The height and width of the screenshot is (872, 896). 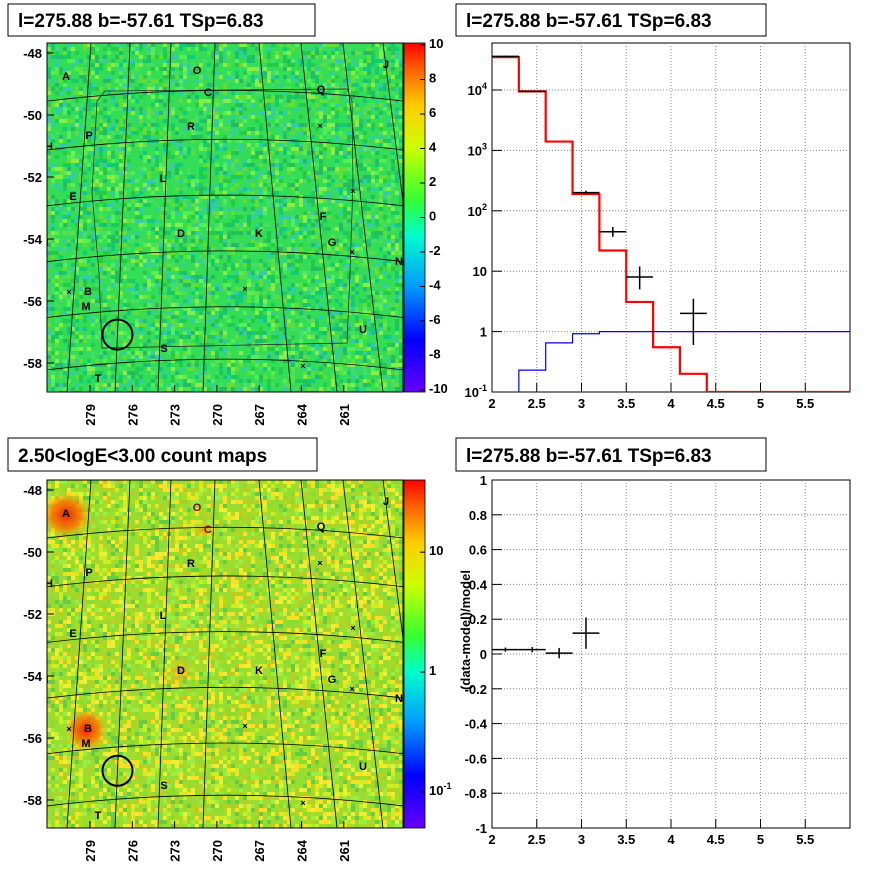 What do you see at coordinates (344, 415) in the screenshot?
I see `x-tick-label: 261` at bounding box center [344, 415].